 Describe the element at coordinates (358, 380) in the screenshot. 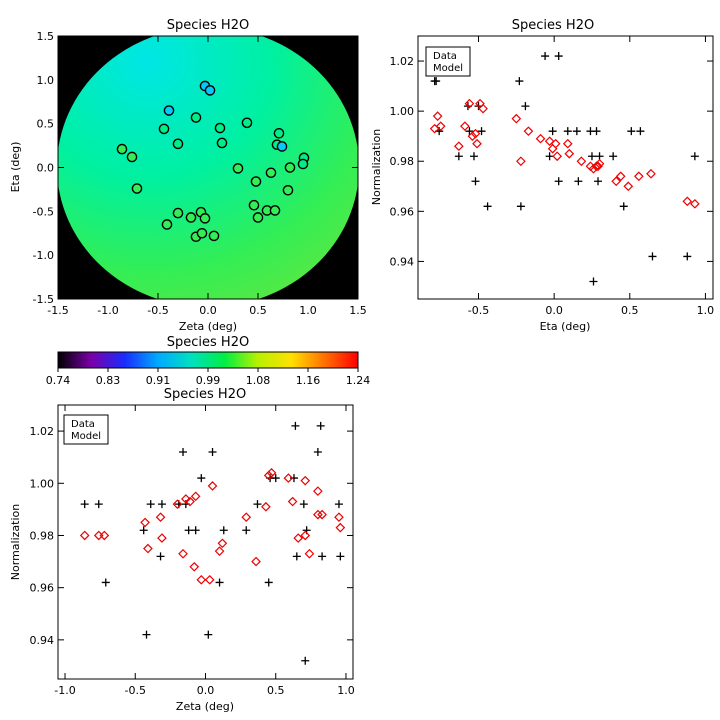

I see `colorbar-tick-label: 1.24` at that location.